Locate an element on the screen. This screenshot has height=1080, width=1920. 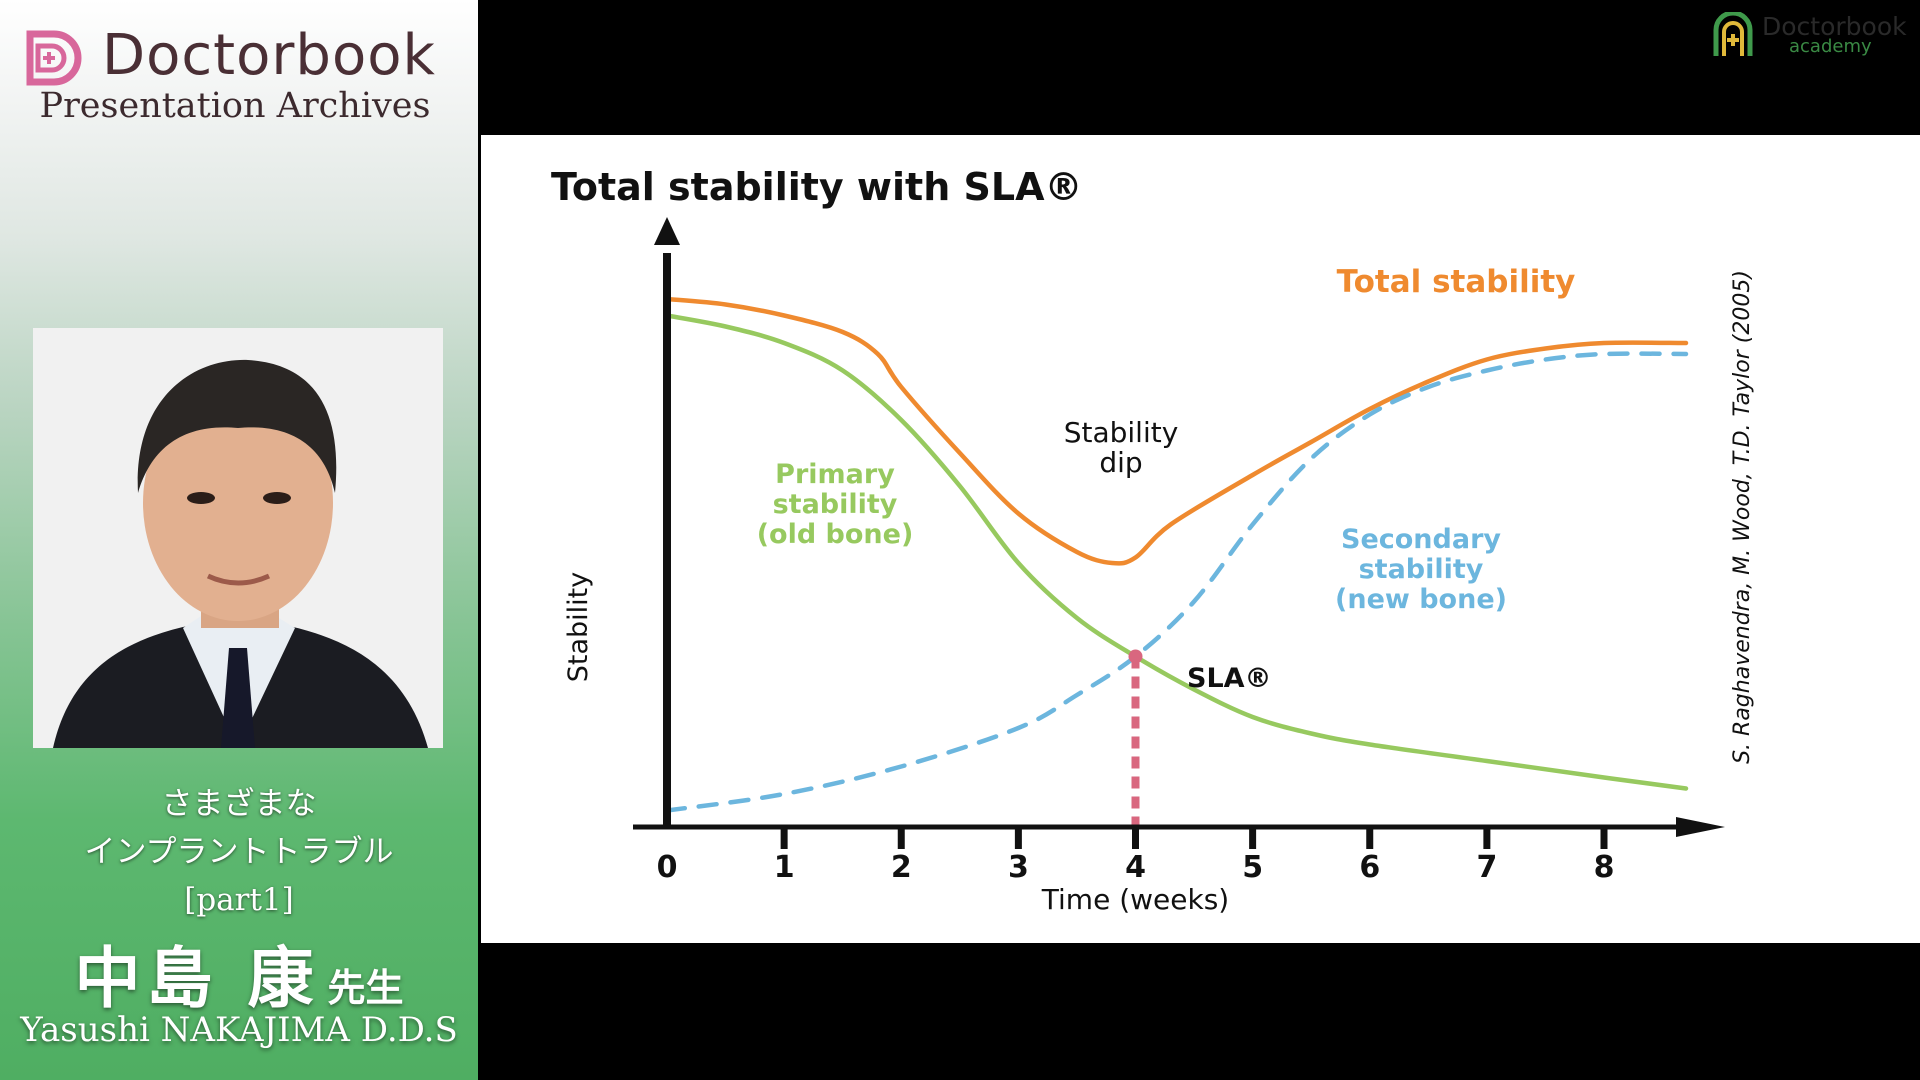
doctorbook-logo: Doctorbook Presentation Archives is located at coordinates (244, 74).